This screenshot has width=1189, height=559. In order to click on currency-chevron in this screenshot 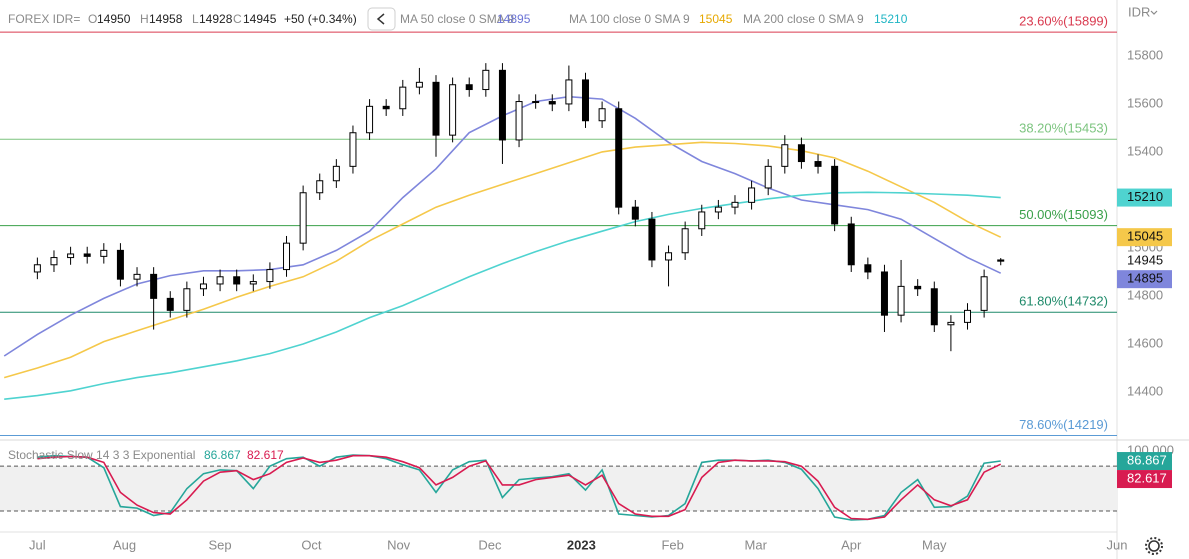, I will do `click(1154, 12)`.